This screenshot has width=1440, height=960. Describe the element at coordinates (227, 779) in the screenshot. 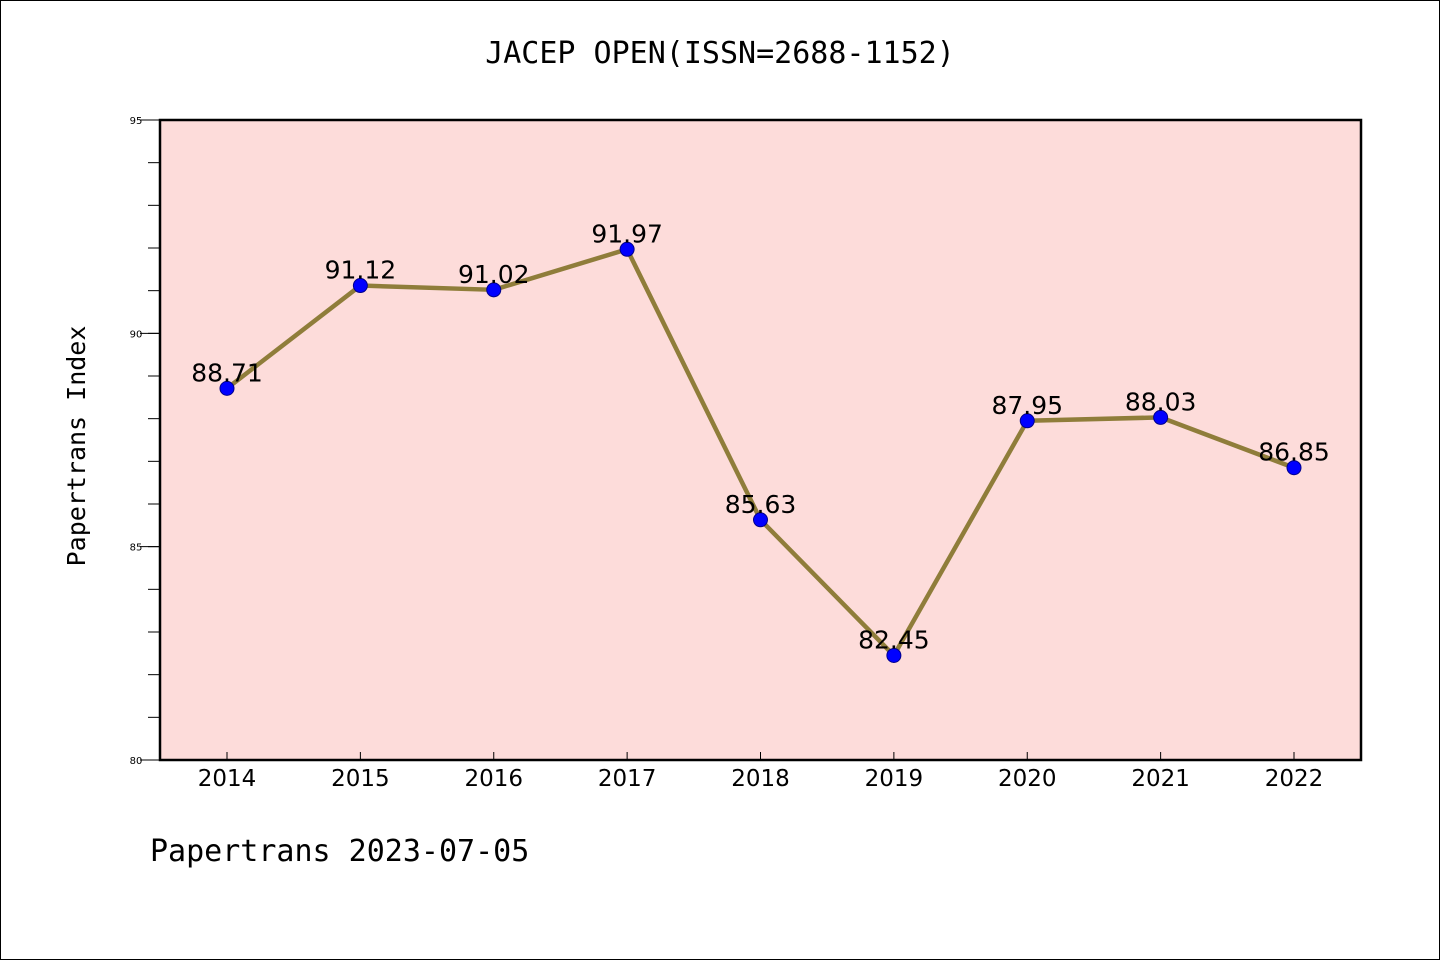

I see `x-tick-label: 2014` at that location.